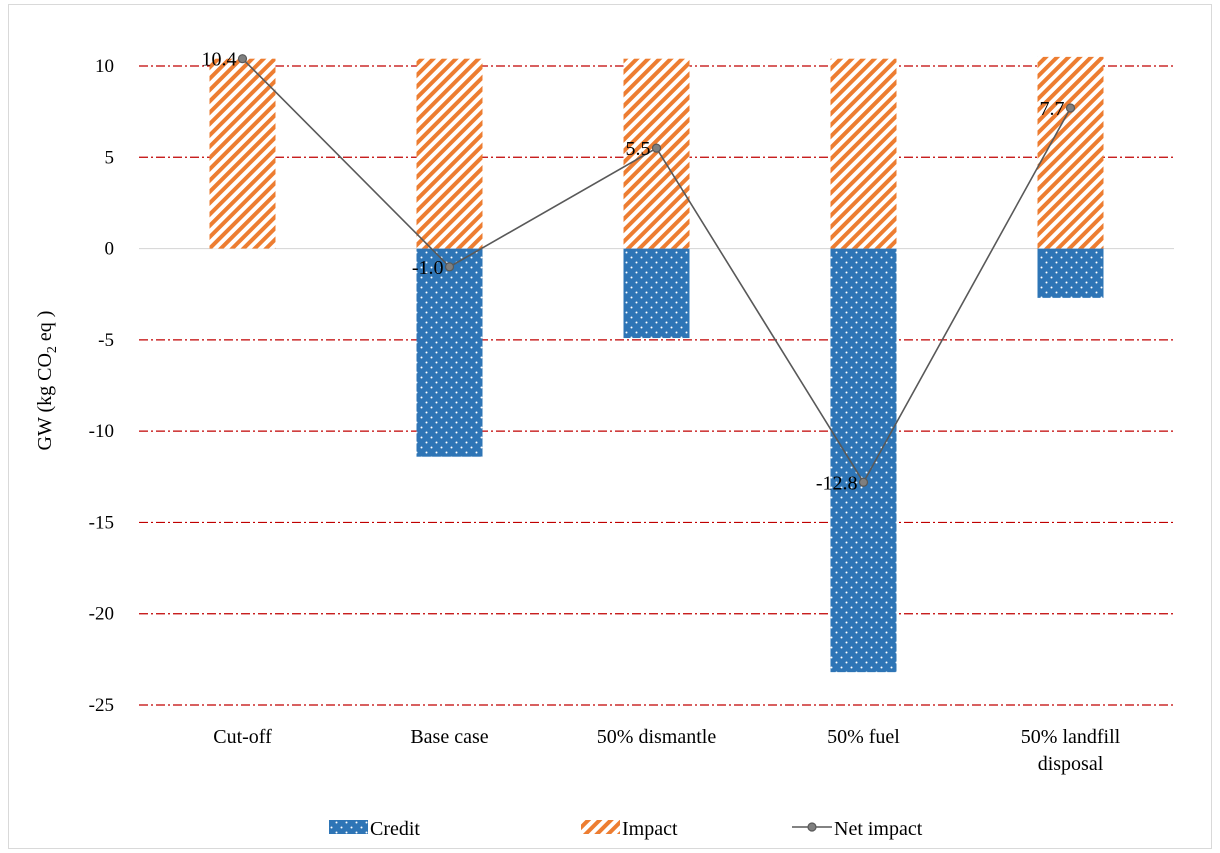 The height and width of the screenshot is (853, 1220). I want to click on y-tick-label: -5, so click(106, 340).